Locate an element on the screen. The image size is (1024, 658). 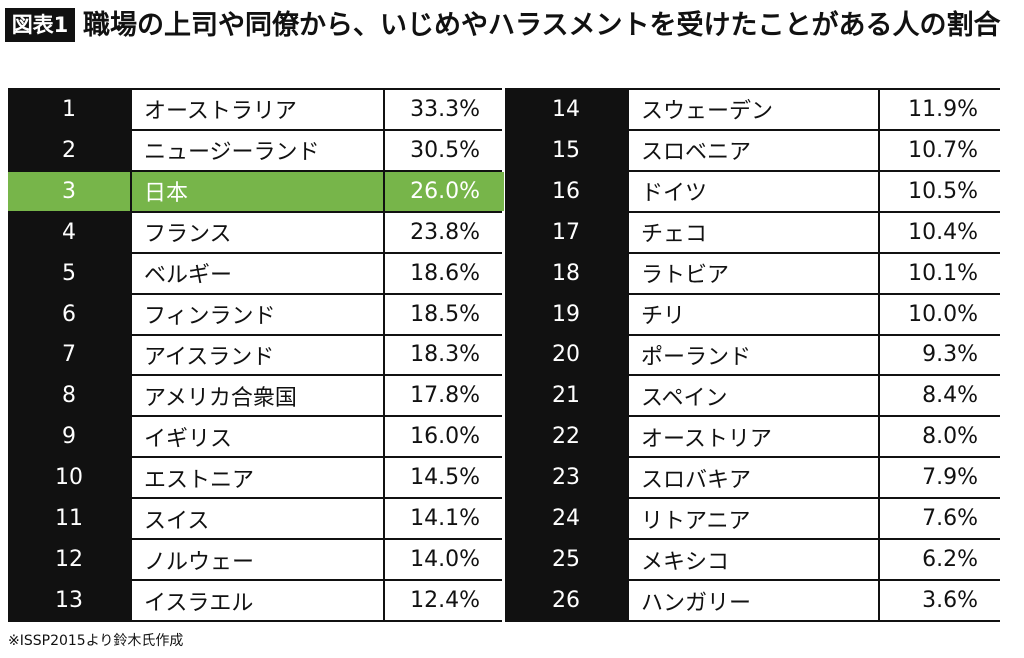
value-cell: 33.3% is located at coordinates (444, 109).